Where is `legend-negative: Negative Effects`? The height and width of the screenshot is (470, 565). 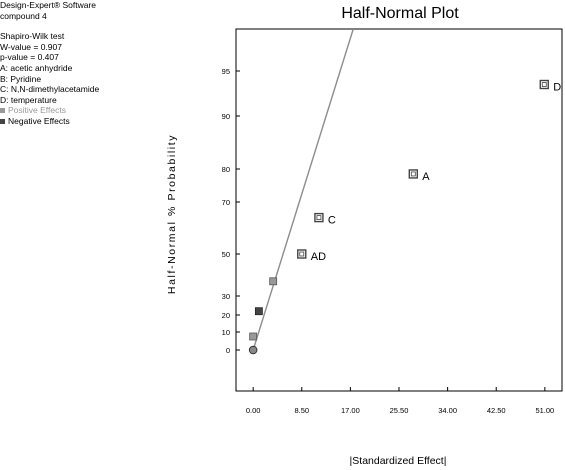
legend-negative: Negative Effects is located at coordinates (49, 121).